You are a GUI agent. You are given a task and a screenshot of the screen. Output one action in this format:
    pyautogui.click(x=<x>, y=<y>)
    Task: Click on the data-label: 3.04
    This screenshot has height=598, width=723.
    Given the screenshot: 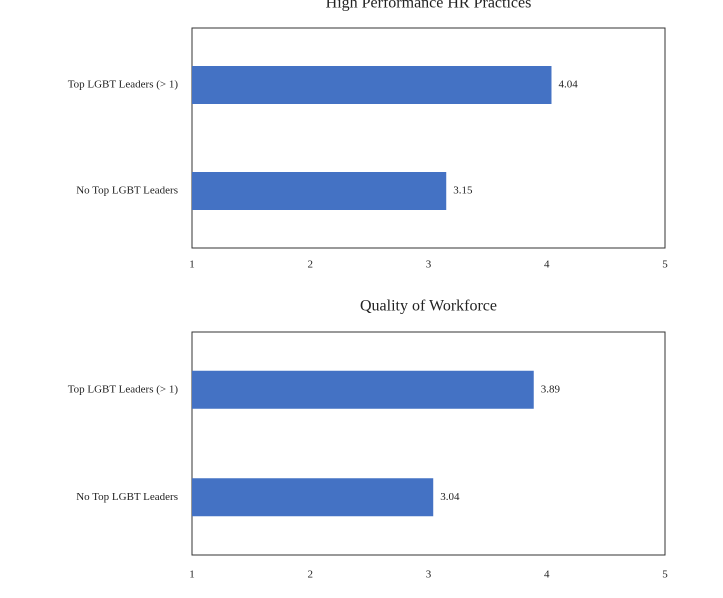 What is the action you would take?
    pyautogui.click(x=450, y=497)
    